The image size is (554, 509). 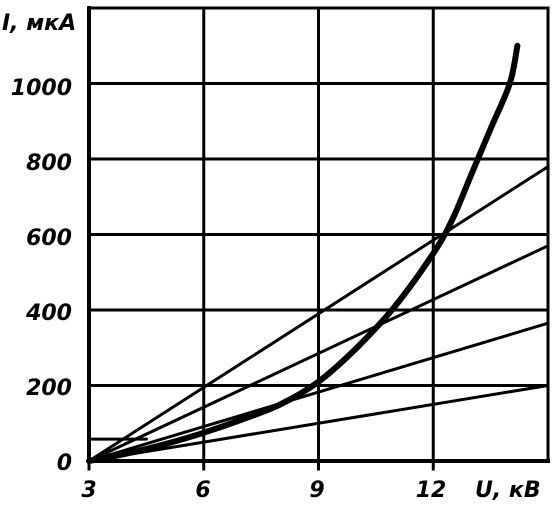 What do you see at coordinates (49, 238) in the screenshot?
I see `y-tick-label: 600` at bounding box center [49, 238].